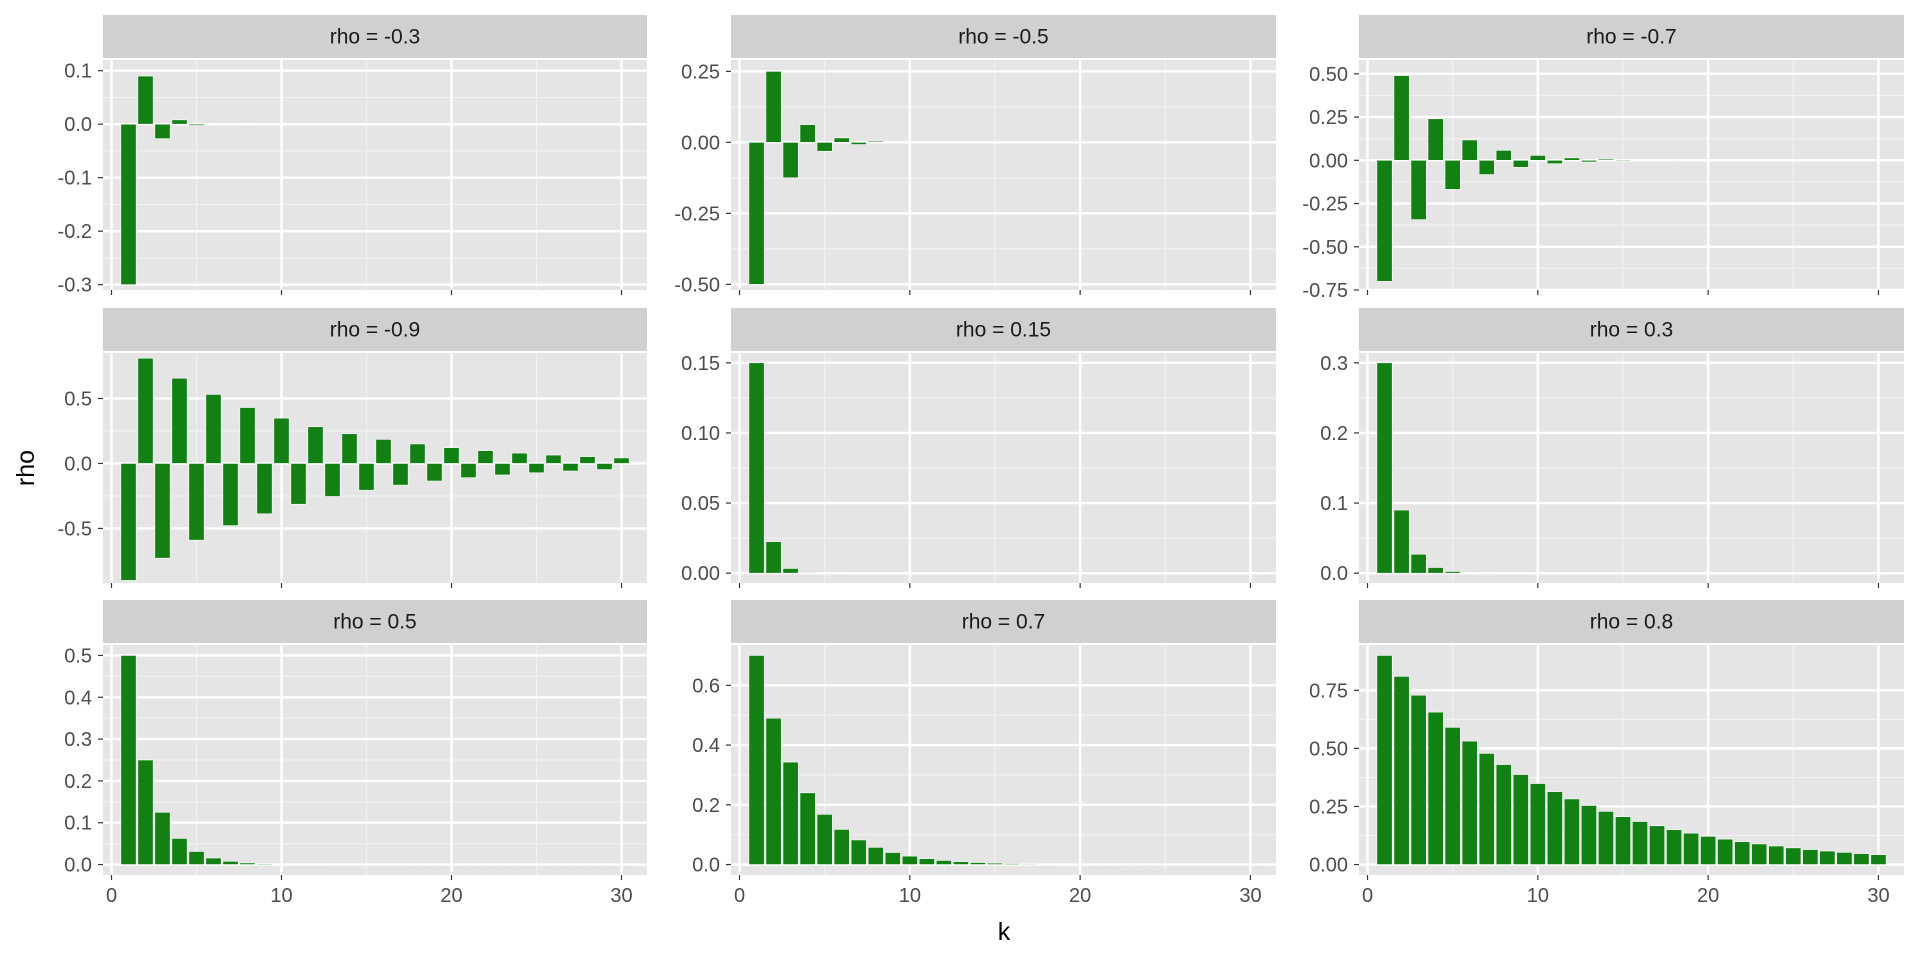  I want to click on facet-strip-label: rho = 0.5, so click(374, 622).